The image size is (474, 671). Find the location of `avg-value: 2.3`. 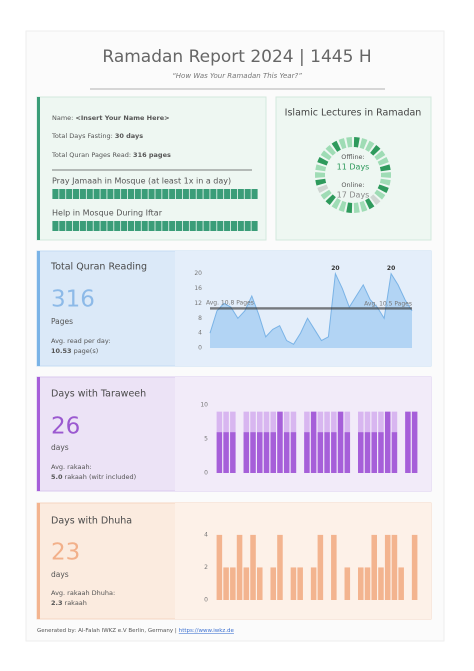

avg-value: 2.3 is located at coordinates (57, 603).